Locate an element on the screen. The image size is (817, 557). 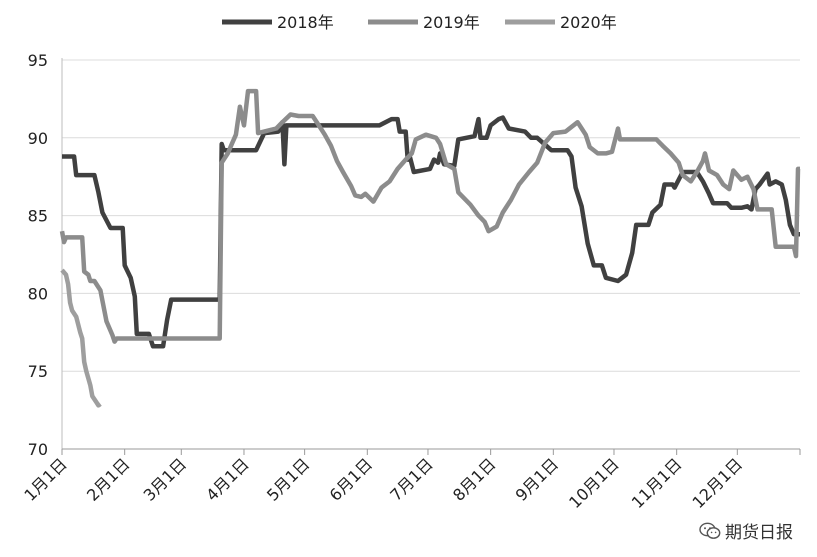
y-tick-label: 95 is located at coordinates (38, 60).